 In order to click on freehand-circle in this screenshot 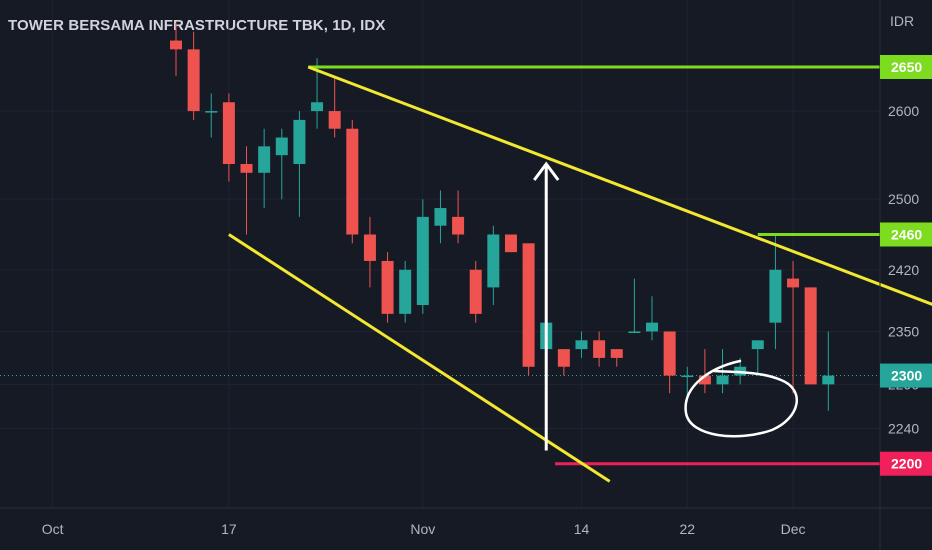, I will do `click(741, 398)`.